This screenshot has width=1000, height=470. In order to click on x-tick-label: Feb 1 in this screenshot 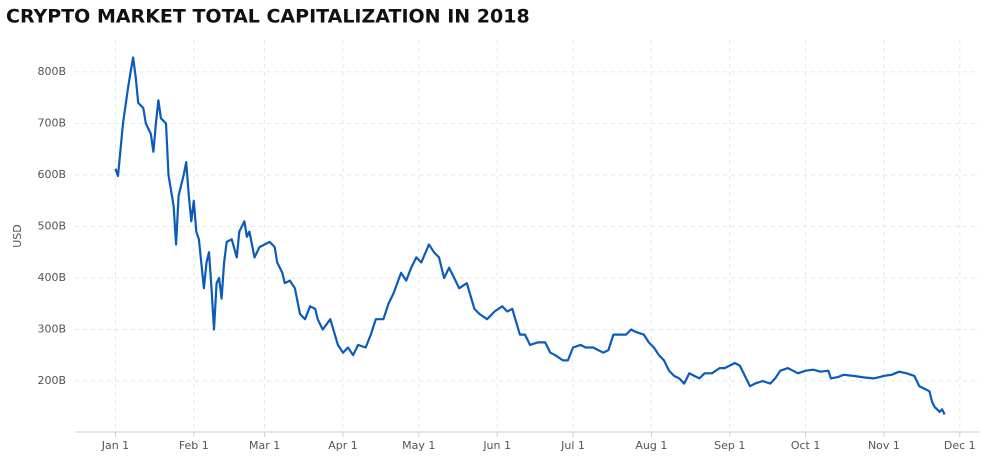, I will do `click(194, 445)`.